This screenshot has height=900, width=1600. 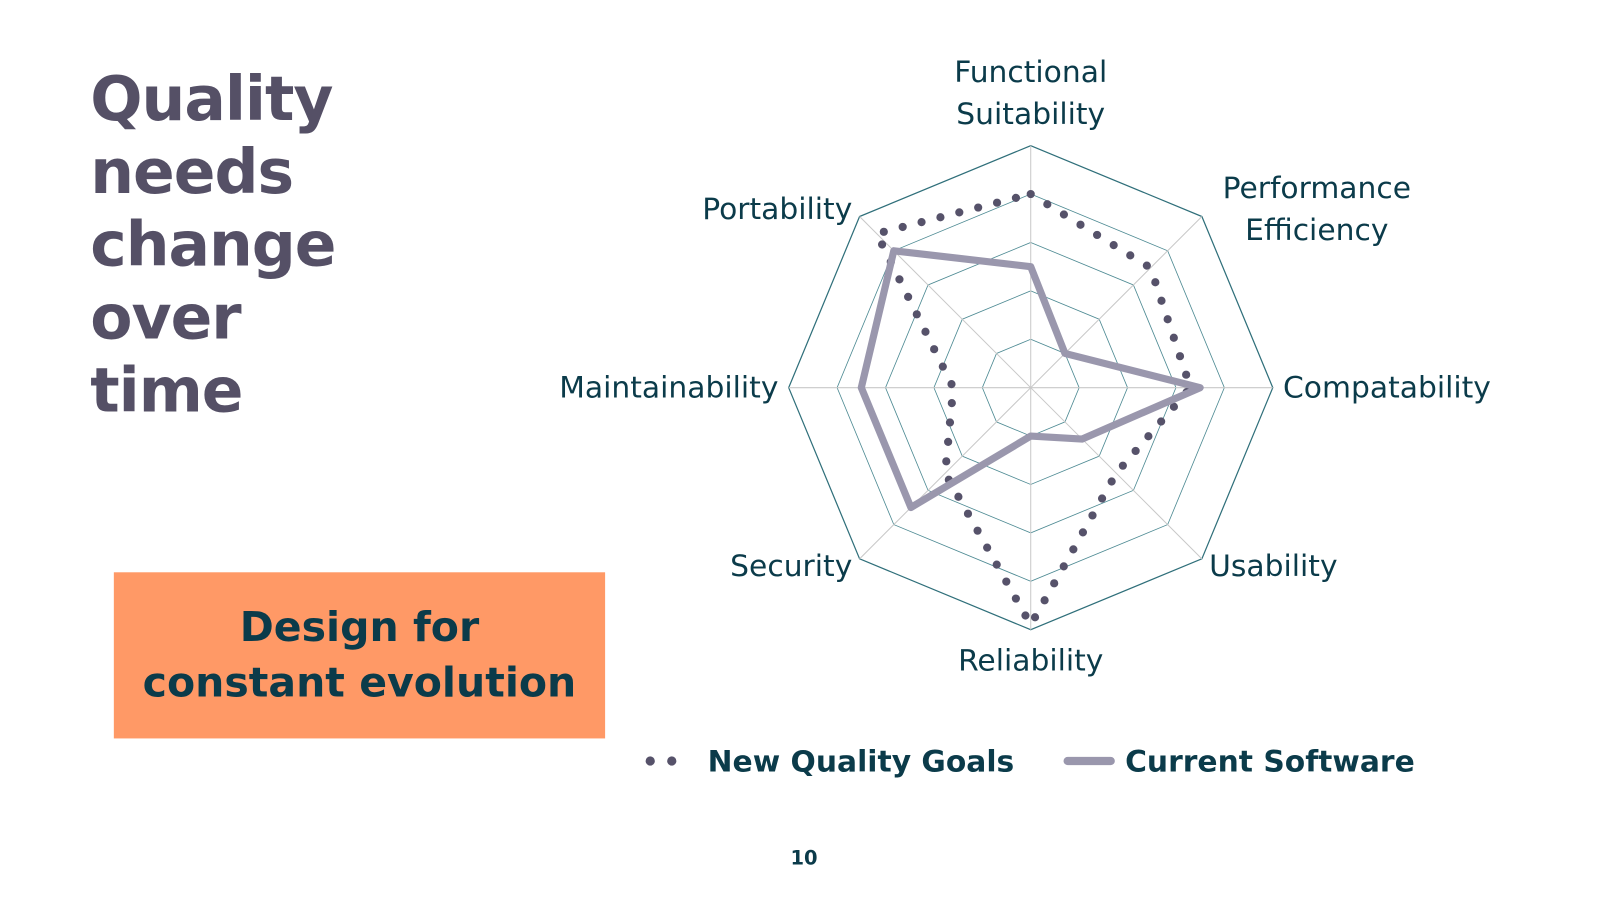 What do you see at coordinates (1031, 93) in the screenshot?
I see `axis-label: Functional Suitability` at bounding box center [1031, 93].